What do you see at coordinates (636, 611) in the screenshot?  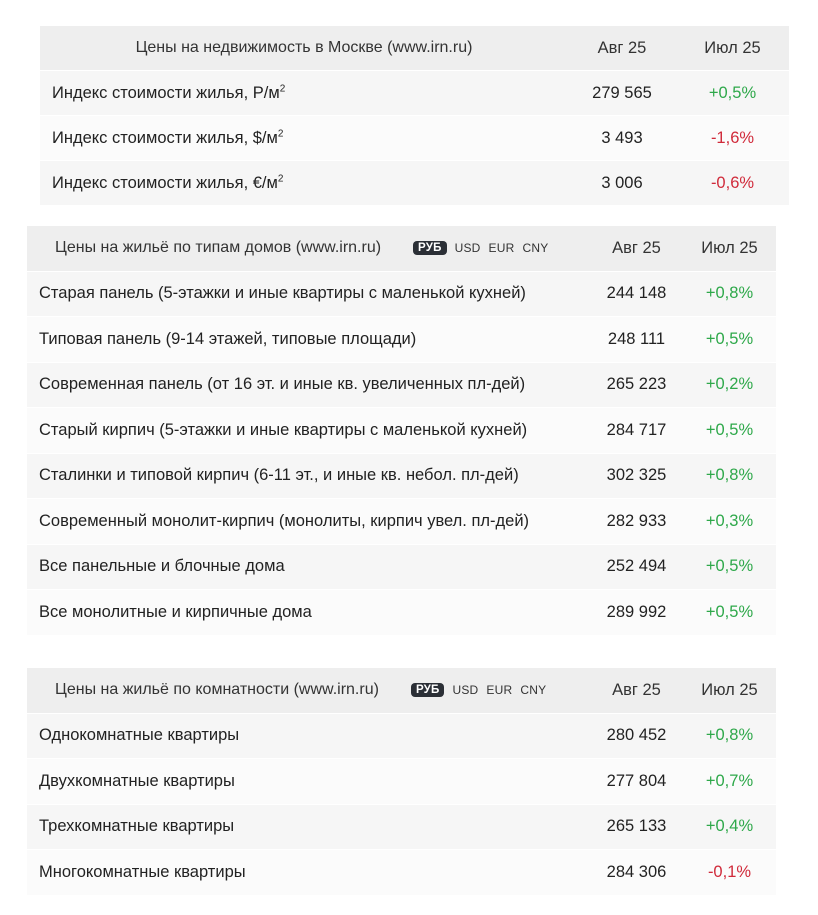 I see `value-aug: 289 992` at bounding box center [636, 611].